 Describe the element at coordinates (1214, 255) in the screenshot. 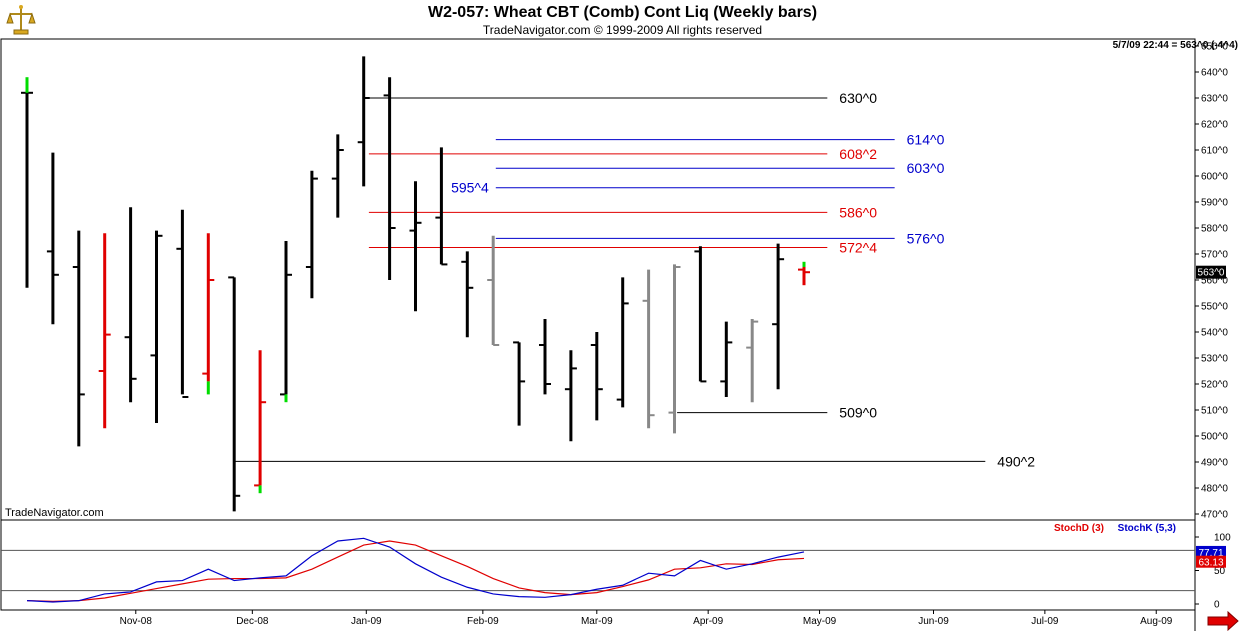

I see `price-tick-label: 570^0` at that location.